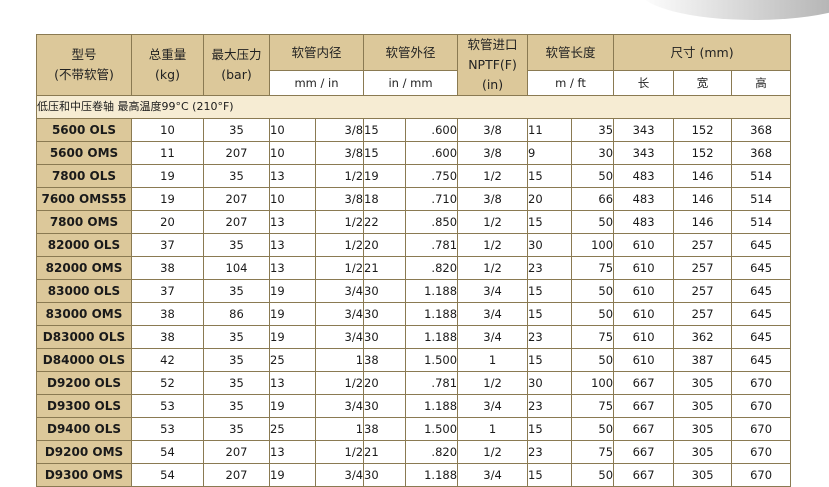 This screenshot has height=487, width=829. What do you see at coordinates (84, 245) in the screenshot?
I see `model-cell: 82000 OLS` at bounding box center [84, 245].